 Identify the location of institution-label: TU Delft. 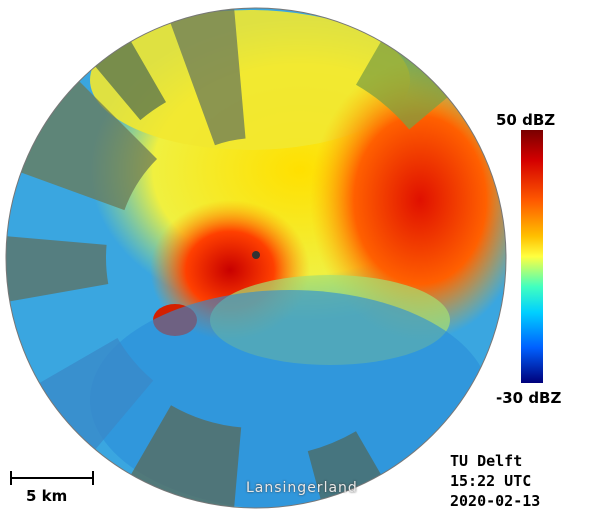
(486, 461).